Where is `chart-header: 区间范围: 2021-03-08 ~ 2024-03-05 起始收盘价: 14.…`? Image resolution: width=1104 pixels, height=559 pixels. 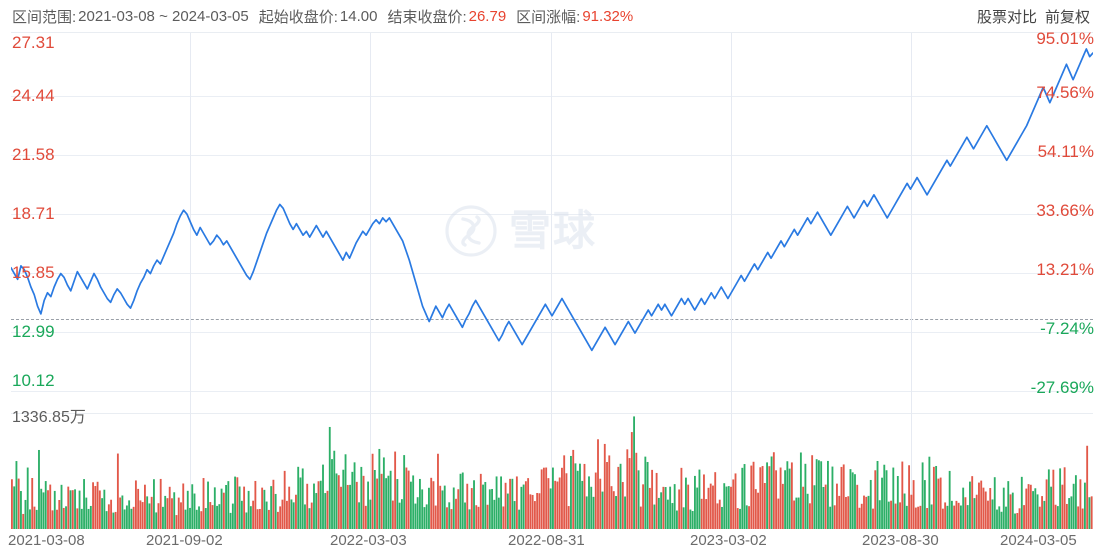 chart-header: 区间范围: 2021-03-08 ~ 2024-03-05 起始收盘价: 14.… is located at coordinates (552, 16).